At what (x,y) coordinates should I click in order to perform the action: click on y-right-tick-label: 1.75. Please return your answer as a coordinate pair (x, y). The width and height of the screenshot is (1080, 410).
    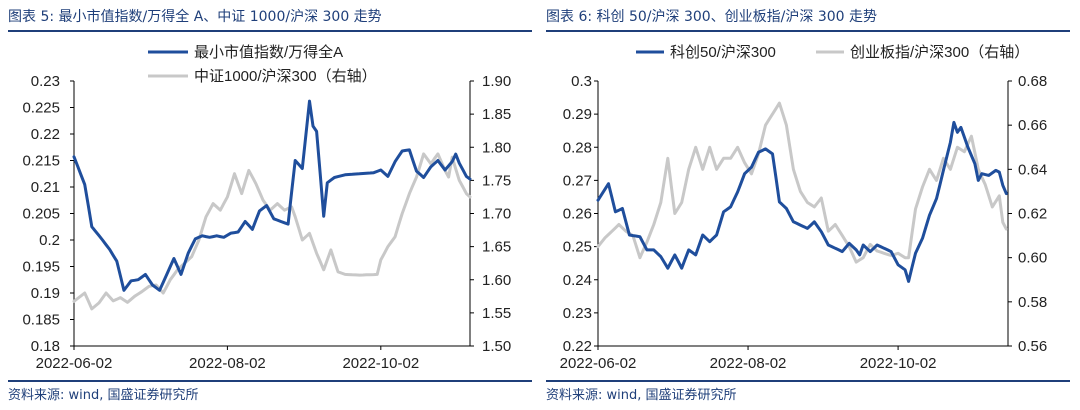
    Looking at the image, I should click on (496, 180).